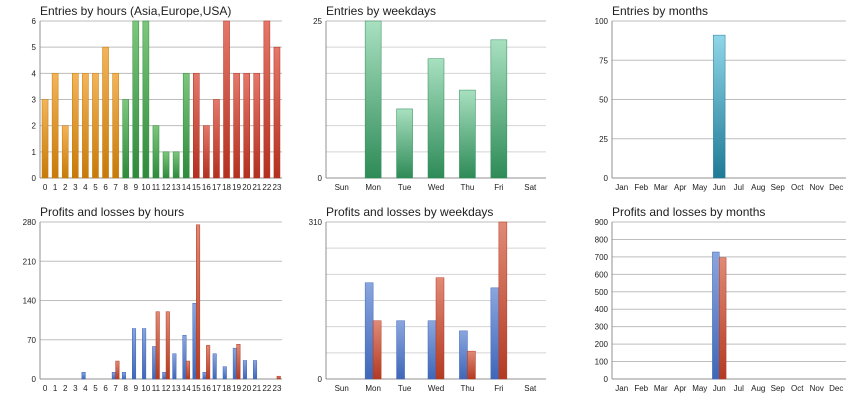  I want to click on panel-title: Entries by weekdays, so click(381, 11).